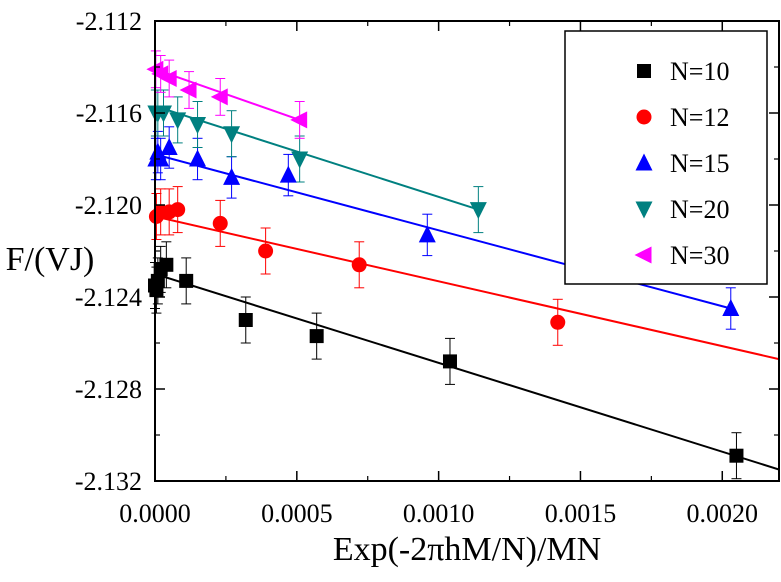  Describe the element at coordinates (317, 158) in the screenshot. I see `fit-line-n20` at that location.